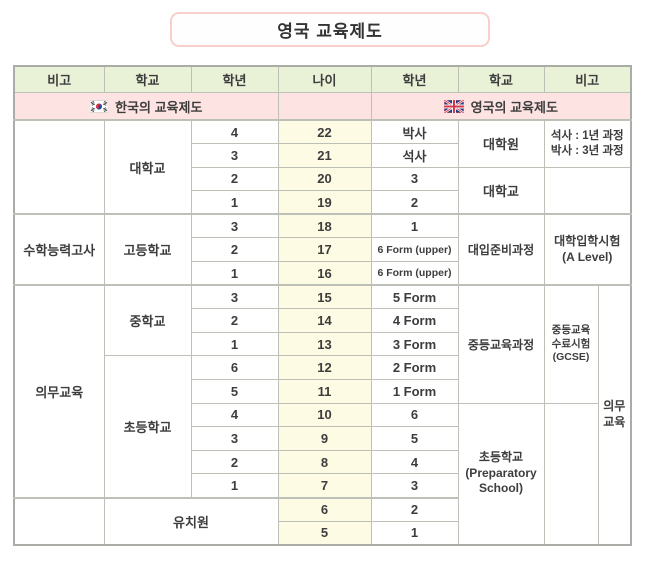 This screenshot has width=660, height=576. Describe the element at coordinates (453, 106) in the screenshot. I see `uk-flag-icon` at that location.